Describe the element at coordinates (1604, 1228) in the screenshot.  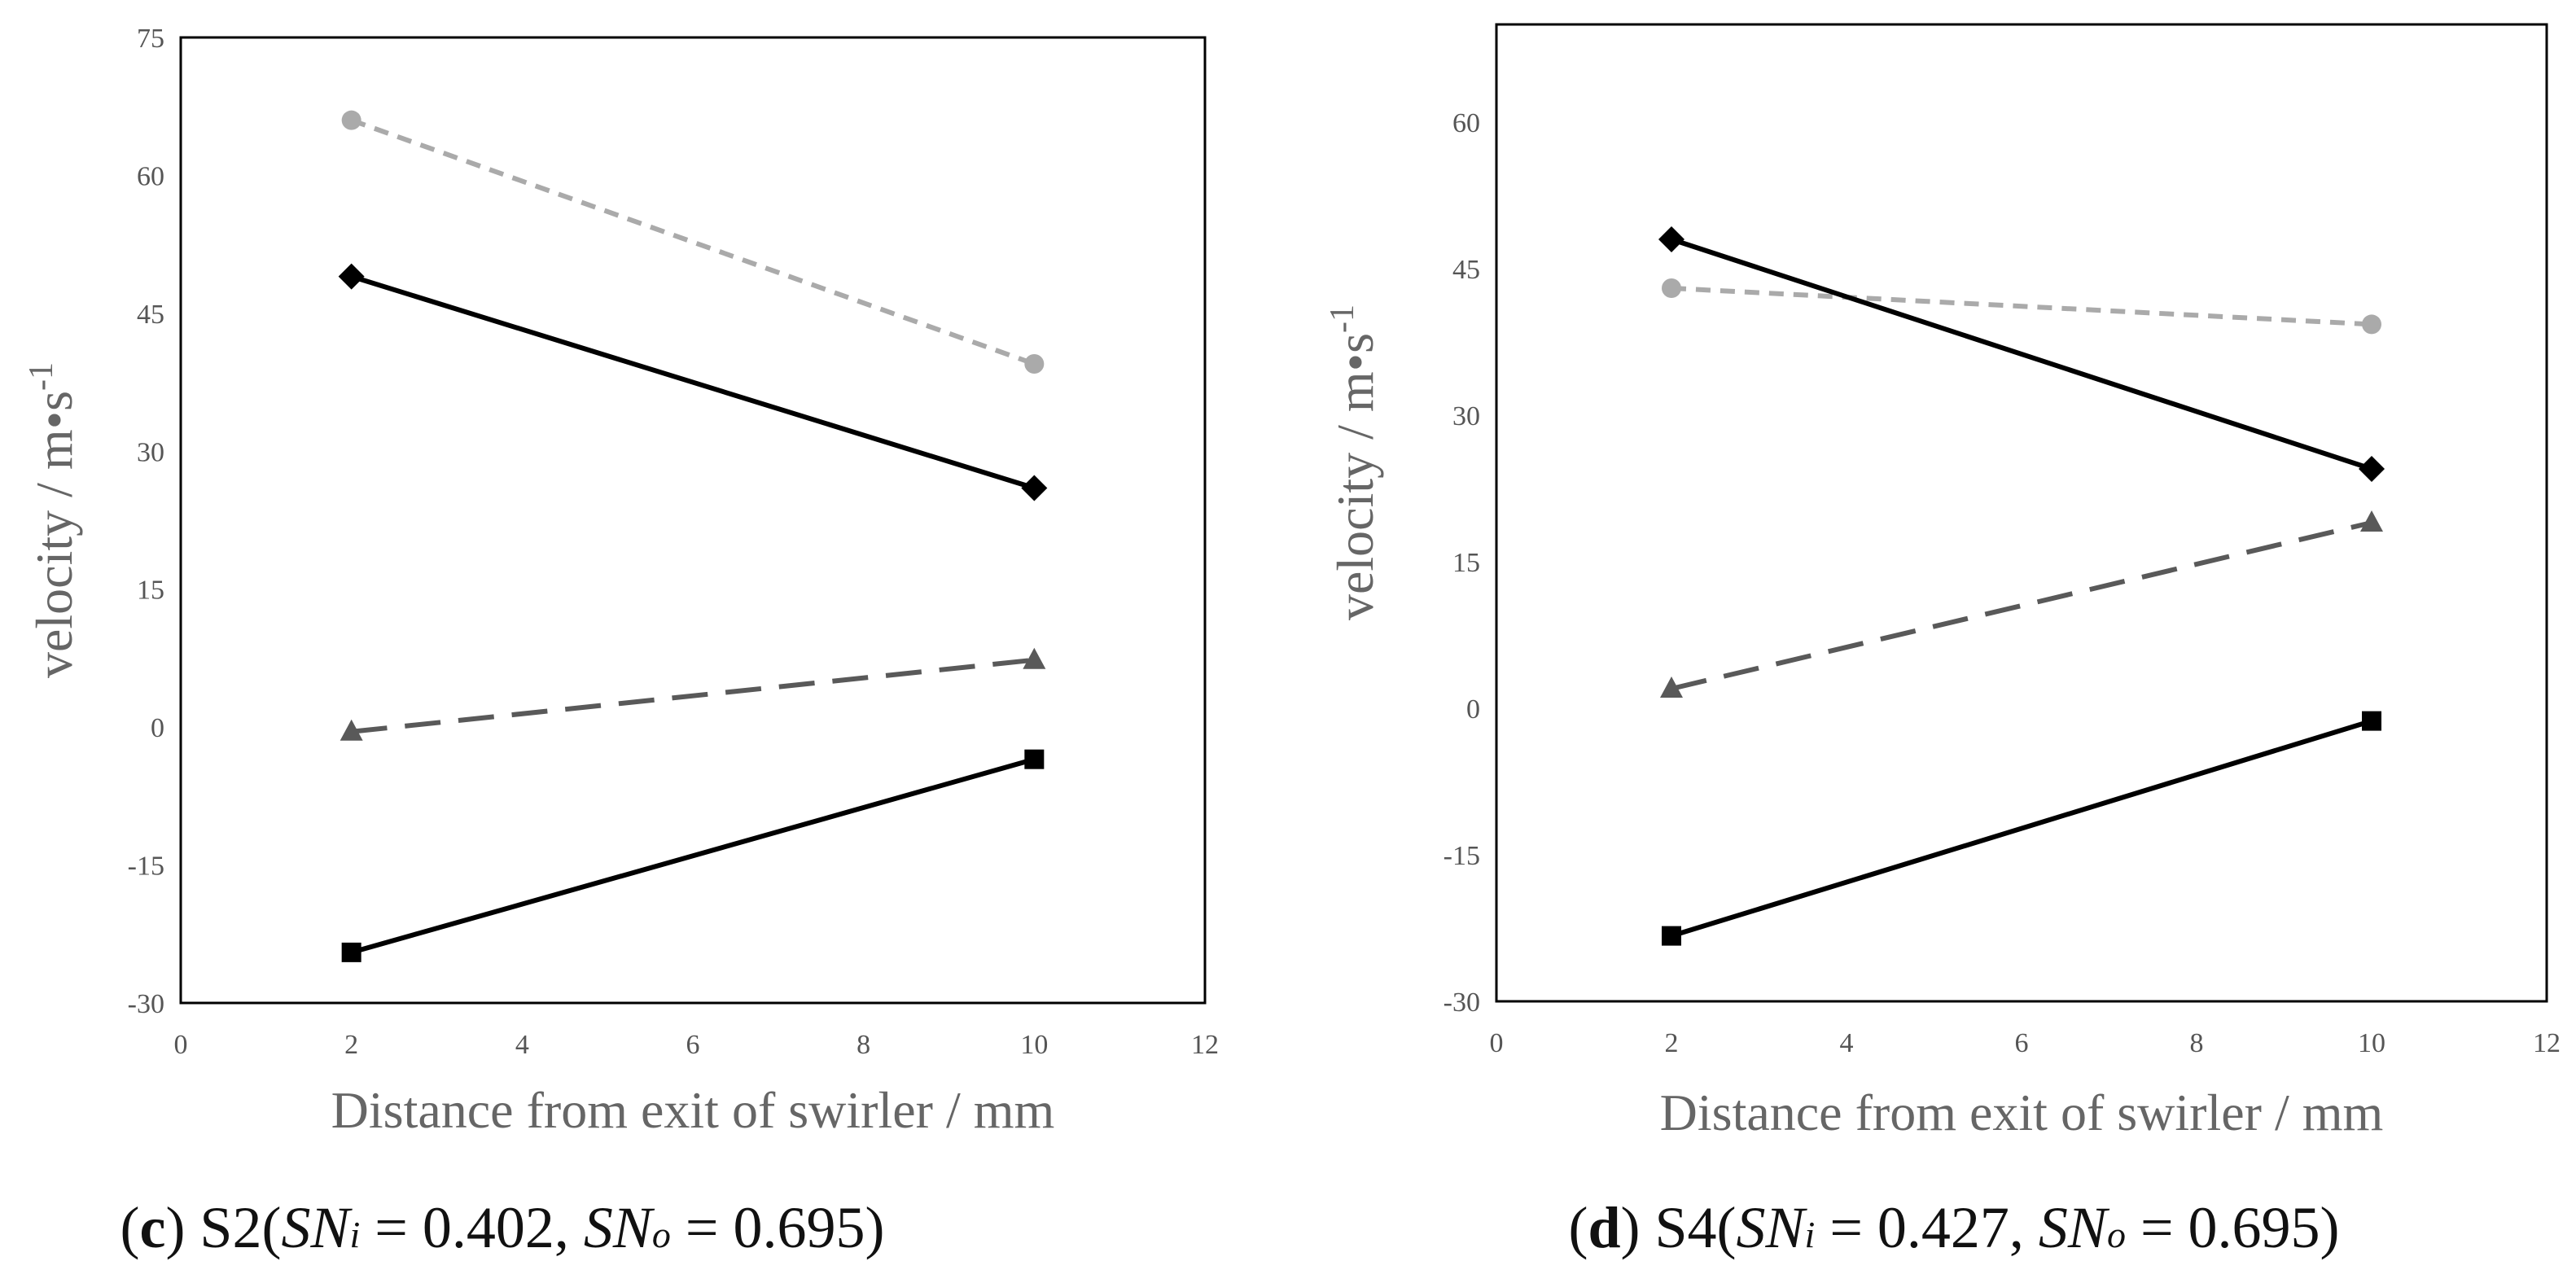
I see `caption-letter: d` at that location.